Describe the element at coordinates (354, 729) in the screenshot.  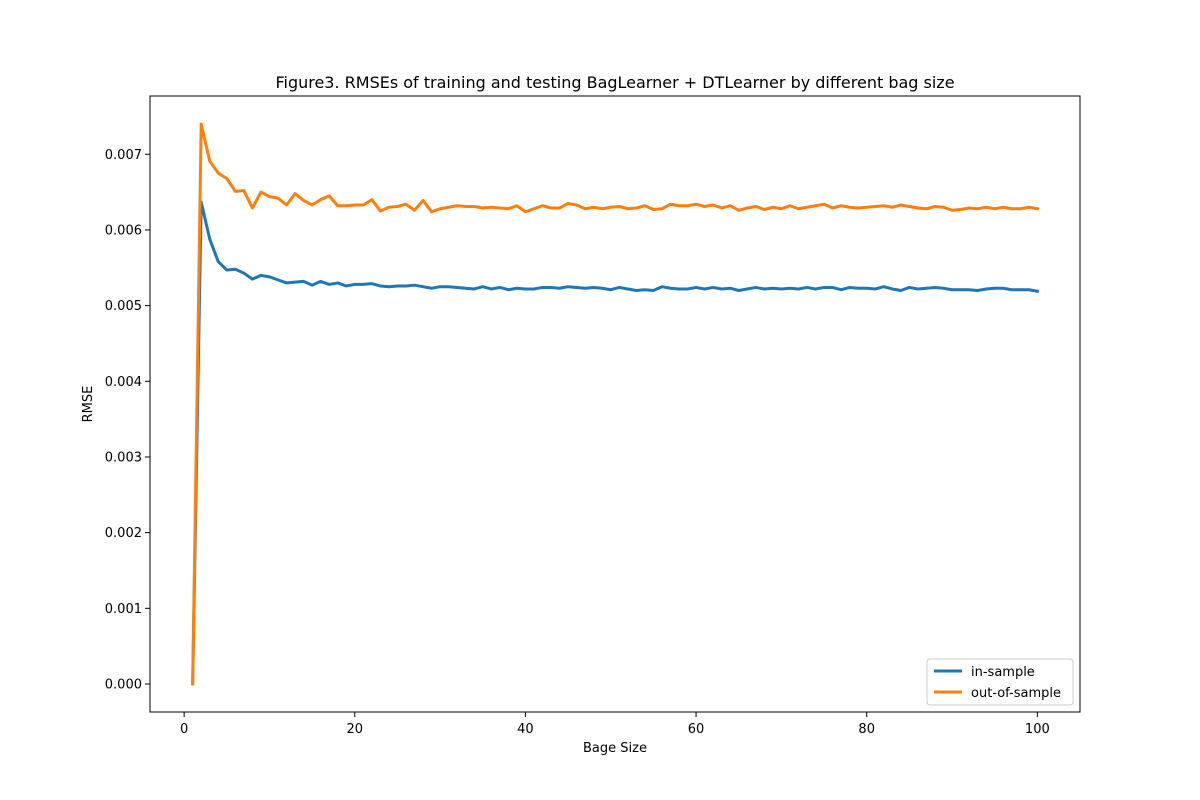
I see `x-tick-label: 20` at that location.